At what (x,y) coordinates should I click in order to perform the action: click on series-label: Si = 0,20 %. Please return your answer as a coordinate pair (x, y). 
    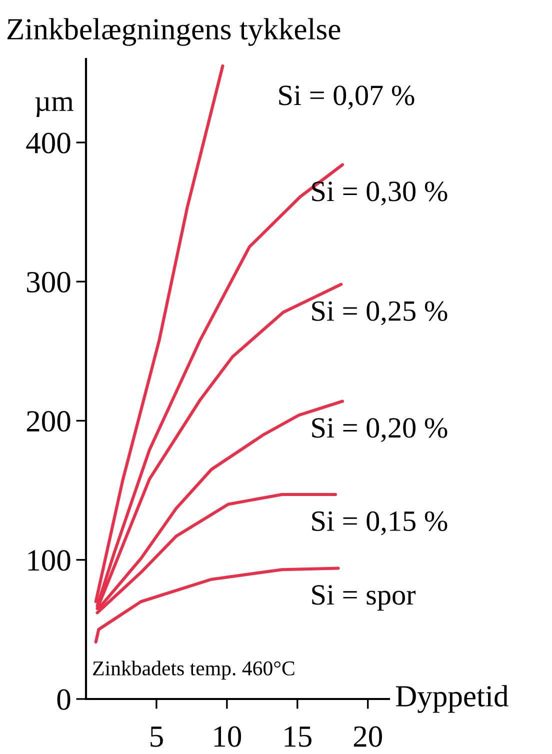
    Looking at the image, I should click on (380, 430).